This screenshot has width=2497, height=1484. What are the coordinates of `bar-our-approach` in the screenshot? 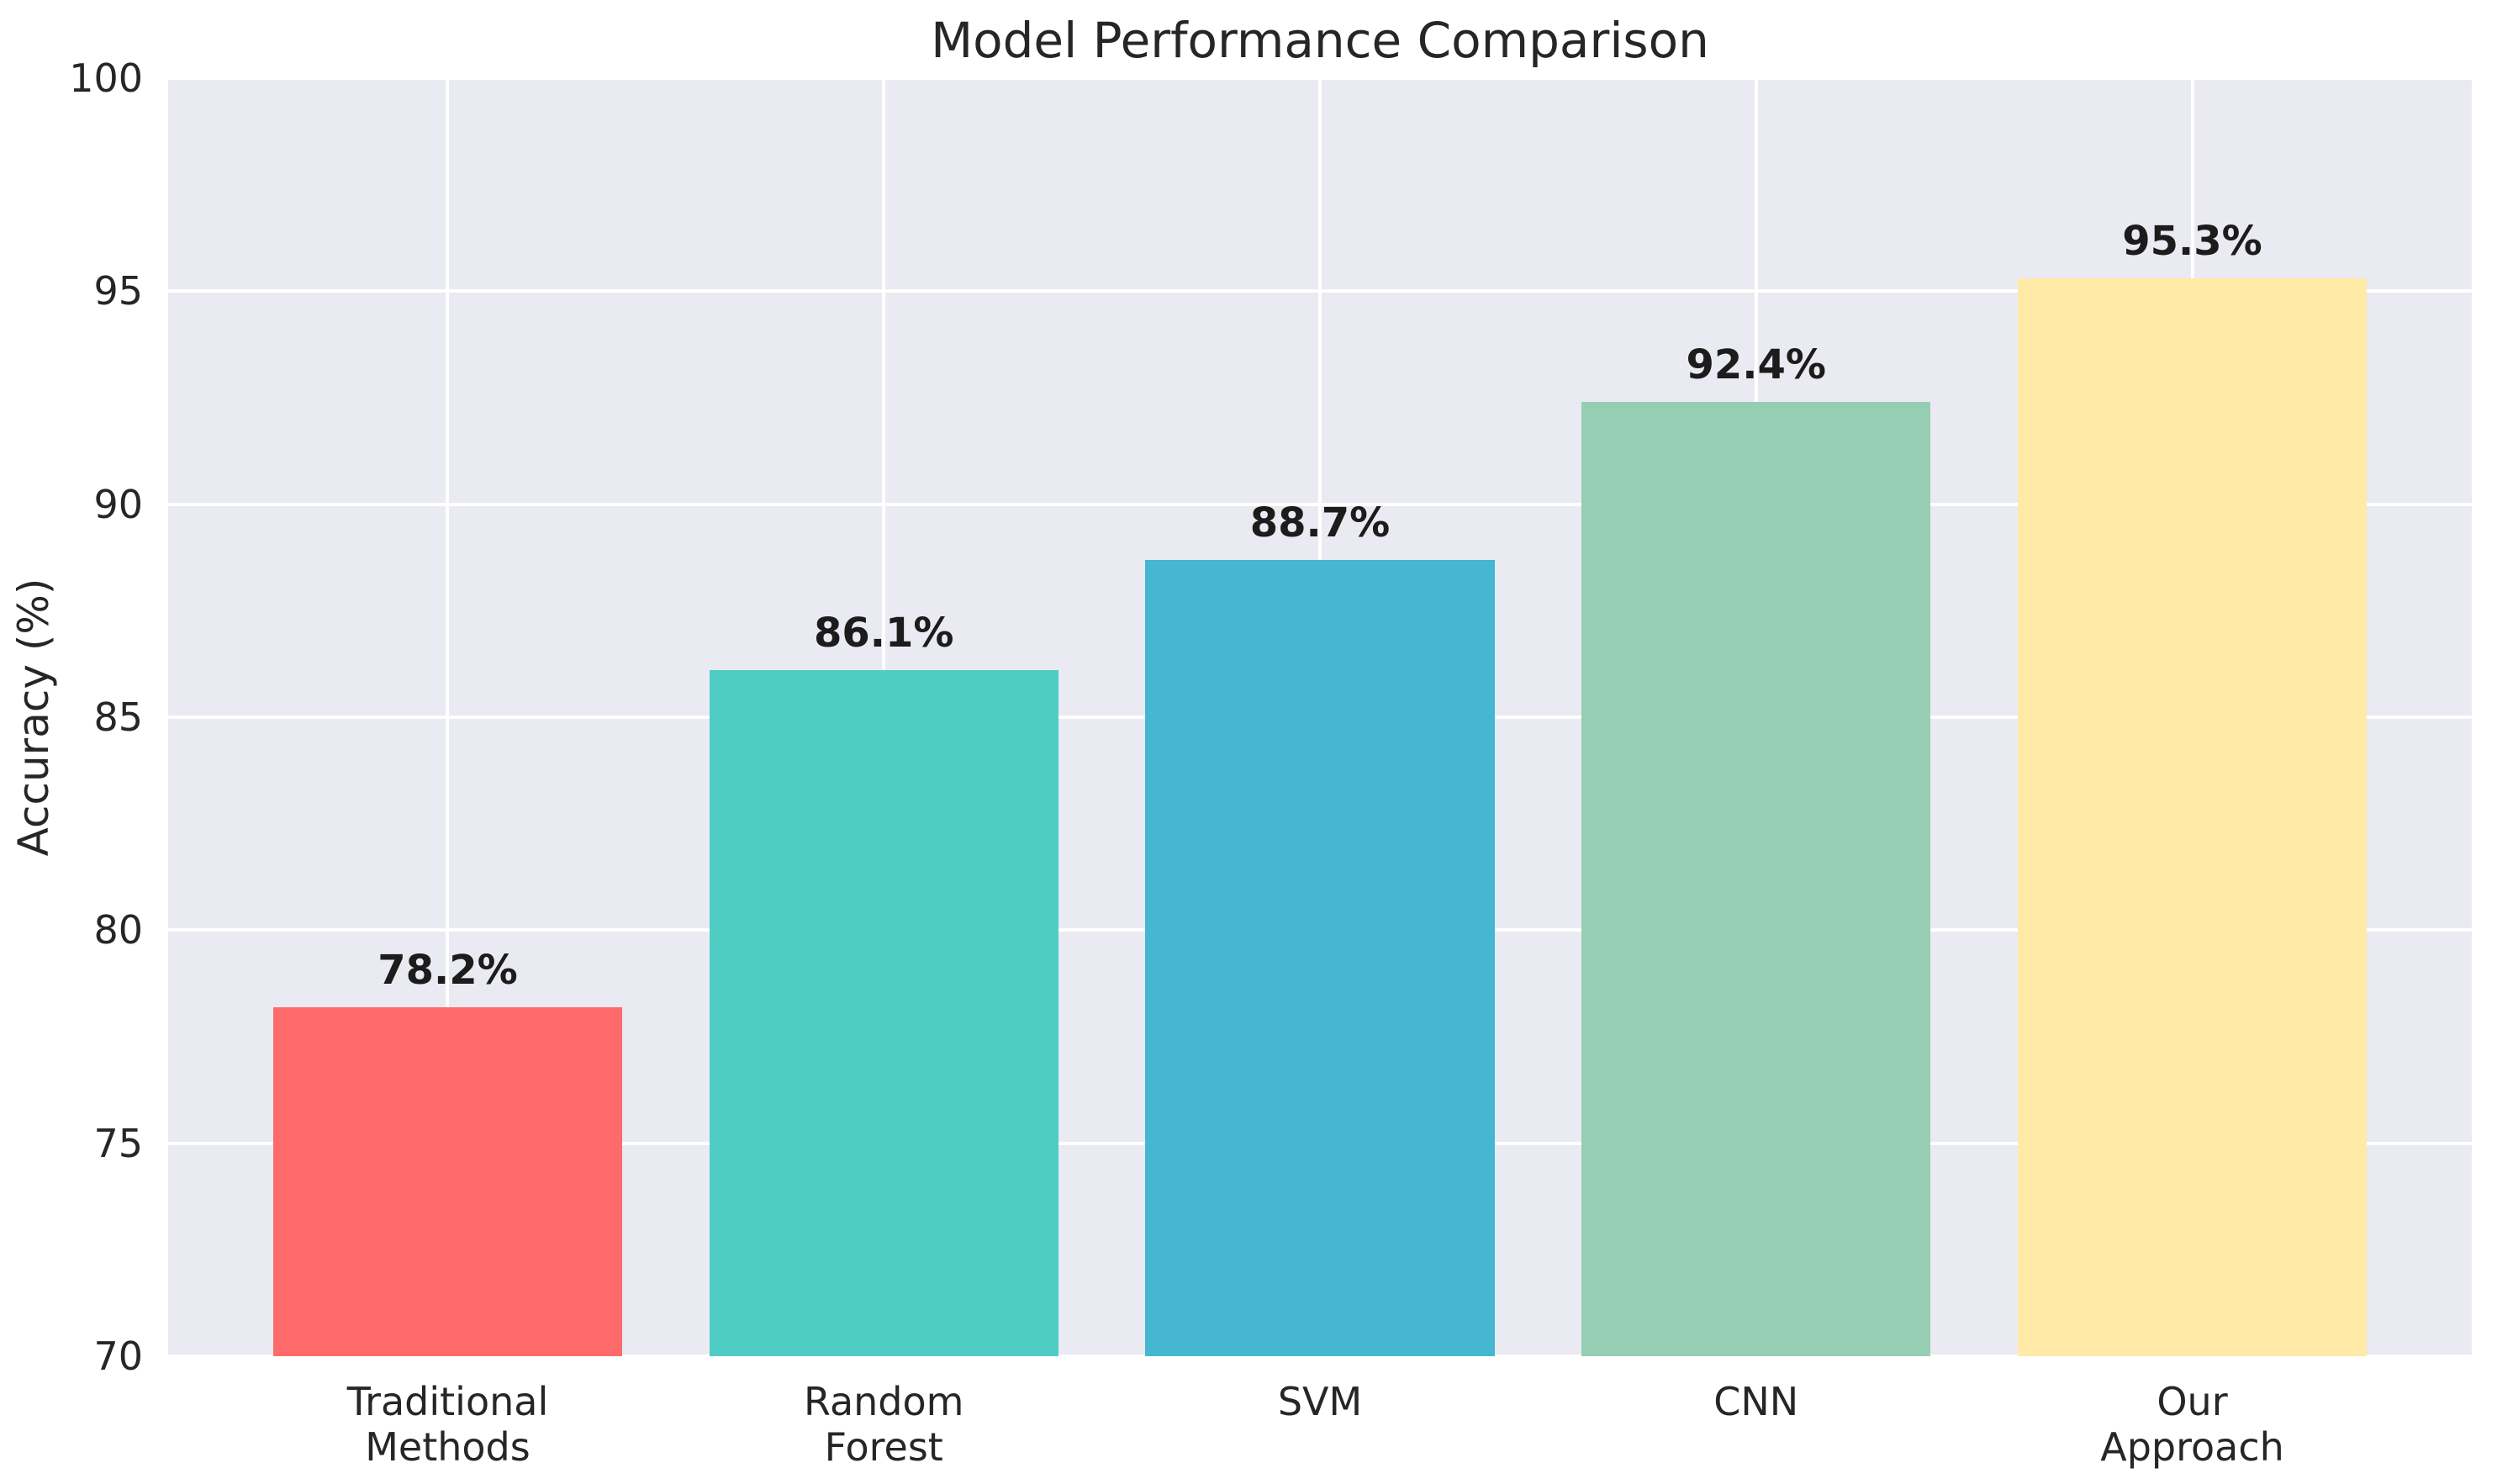 It's located at (2192, 817).